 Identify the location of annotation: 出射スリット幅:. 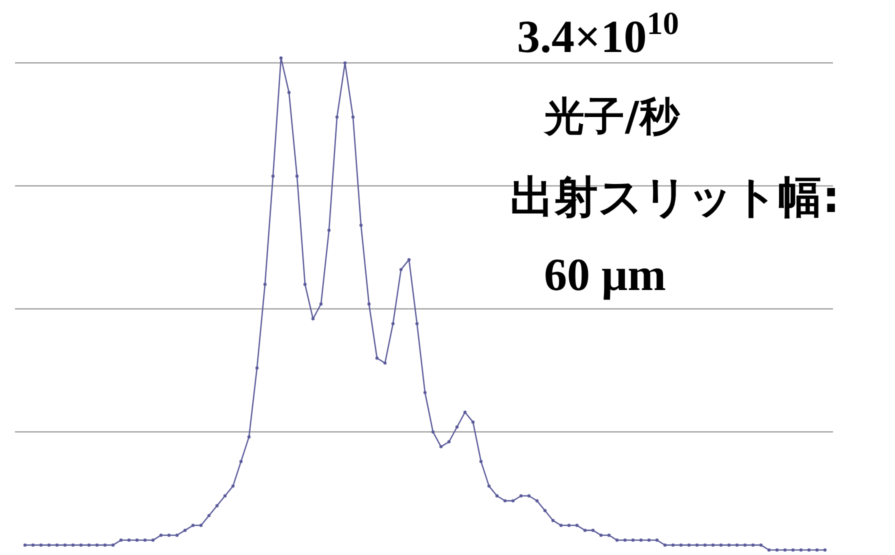
(675, 197).